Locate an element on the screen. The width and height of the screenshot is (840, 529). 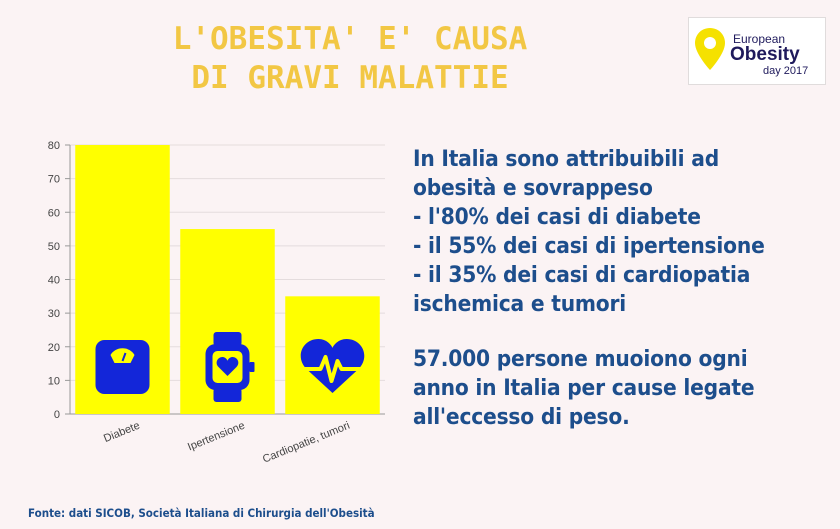
y-tick-label: 70 is located at coordinates (54, 180).